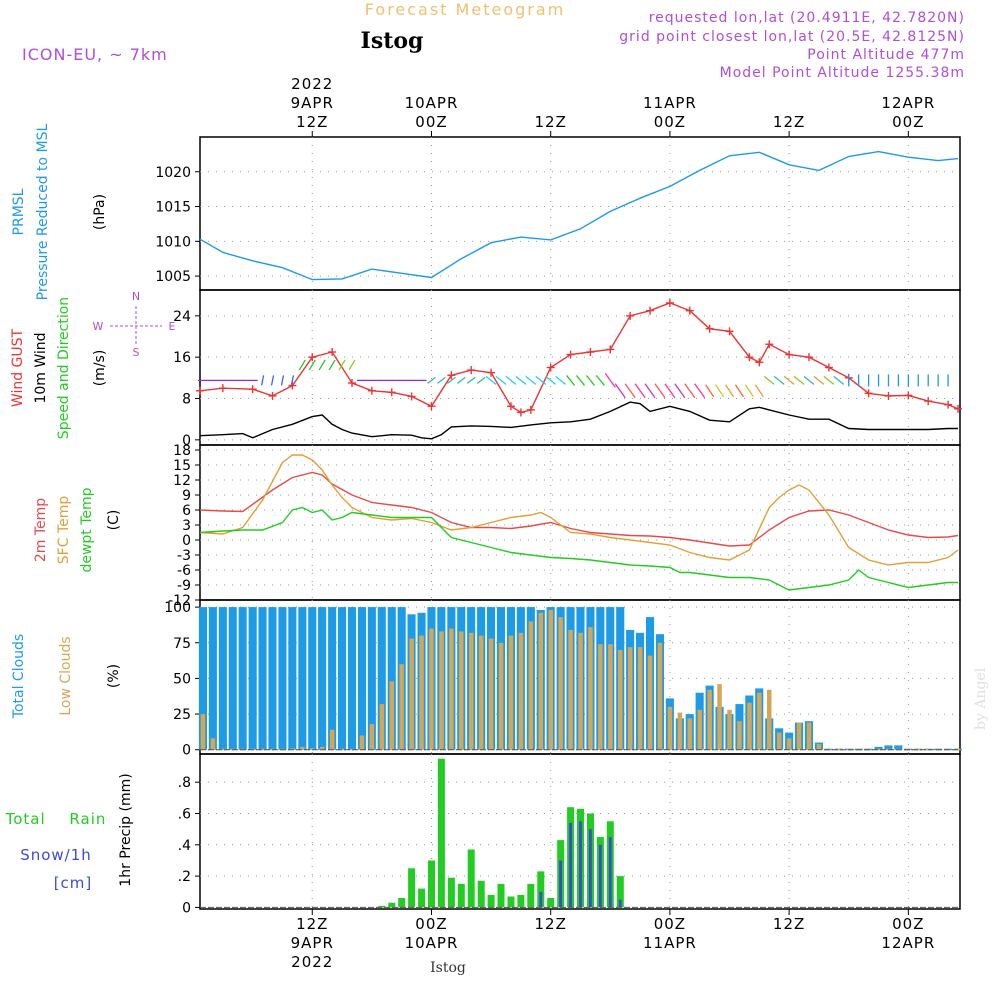 Image resolution: width=1000 pixels, height=1000 pixels. Describe the element at coordinates (670, 943) in the screenshot. I see `bottom-time-label: 11APR` at that location.